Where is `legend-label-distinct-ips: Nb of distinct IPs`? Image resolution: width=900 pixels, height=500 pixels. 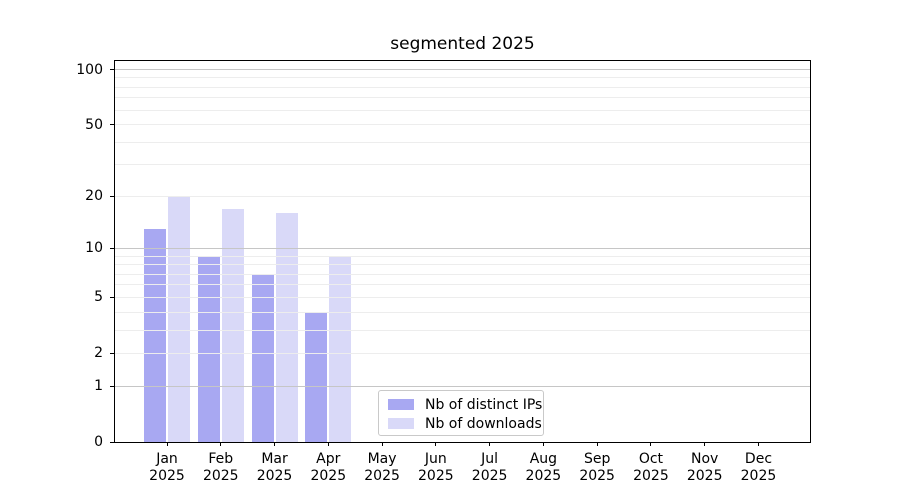 legend-label-distinct-ips: Nb of distinct IPs is located at coordinates (484, 404).